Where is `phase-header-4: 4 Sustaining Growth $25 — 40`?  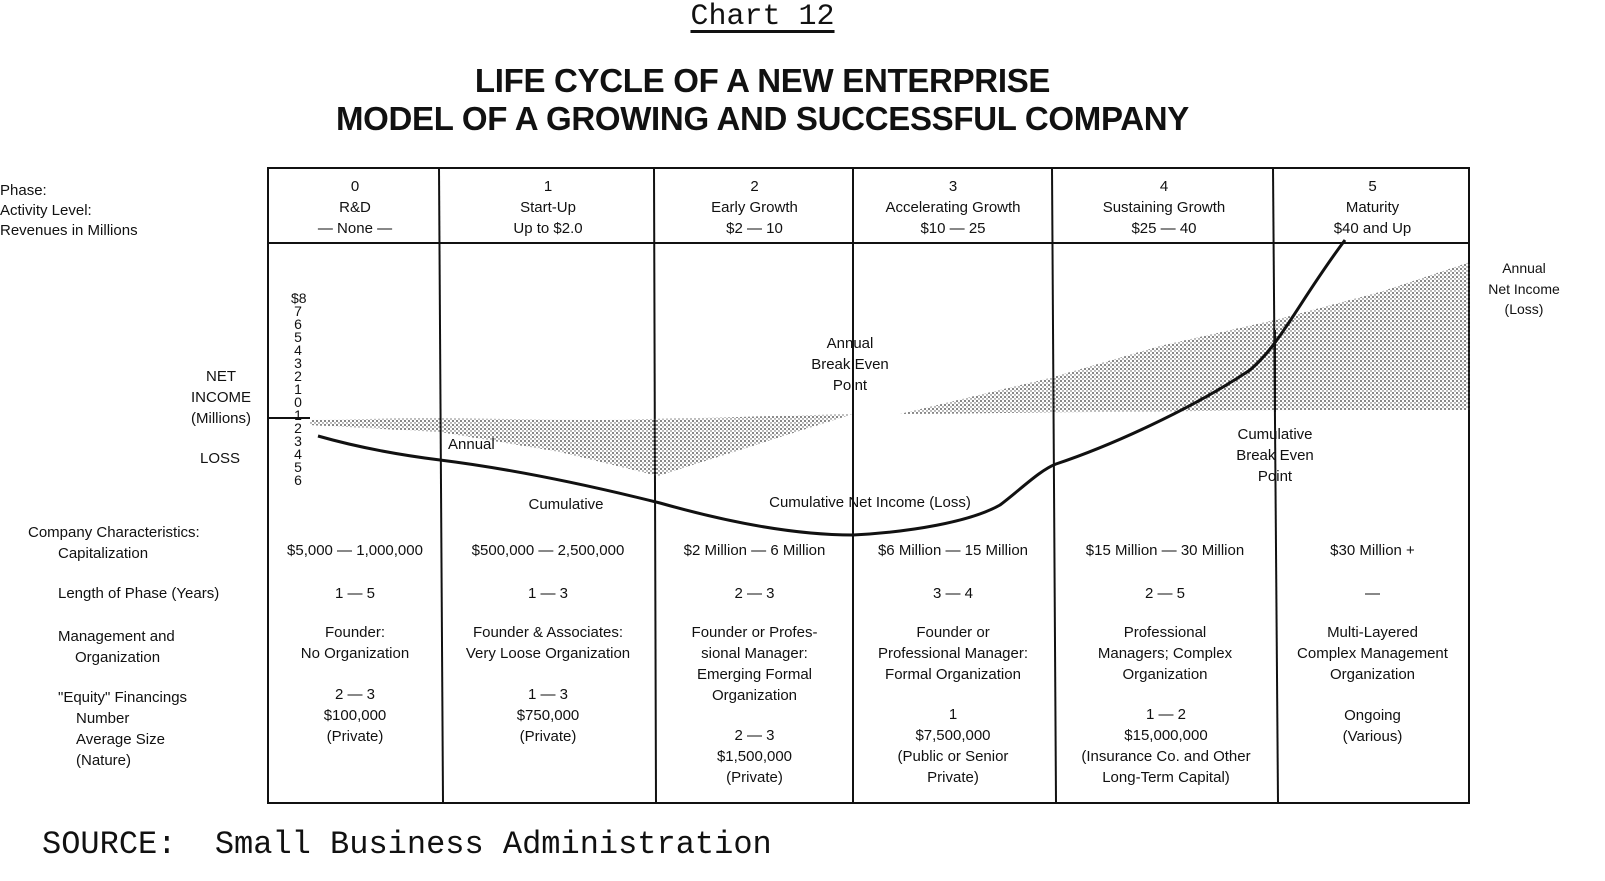
phase-header-4: 4 Sustaining Growth $25 — 40 is located at coordinates (1164, 207).